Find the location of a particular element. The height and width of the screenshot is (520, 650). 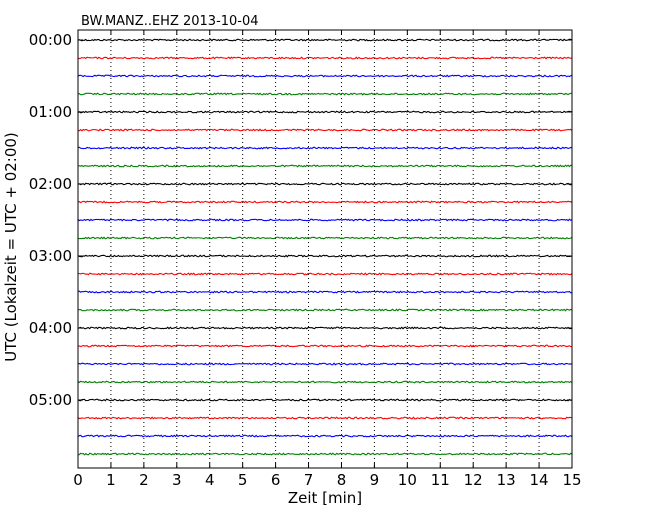

y-tick-labels: 00:00 01:00 02:00 03:00 04:00 05:00 is located at coordinates (50, 220).